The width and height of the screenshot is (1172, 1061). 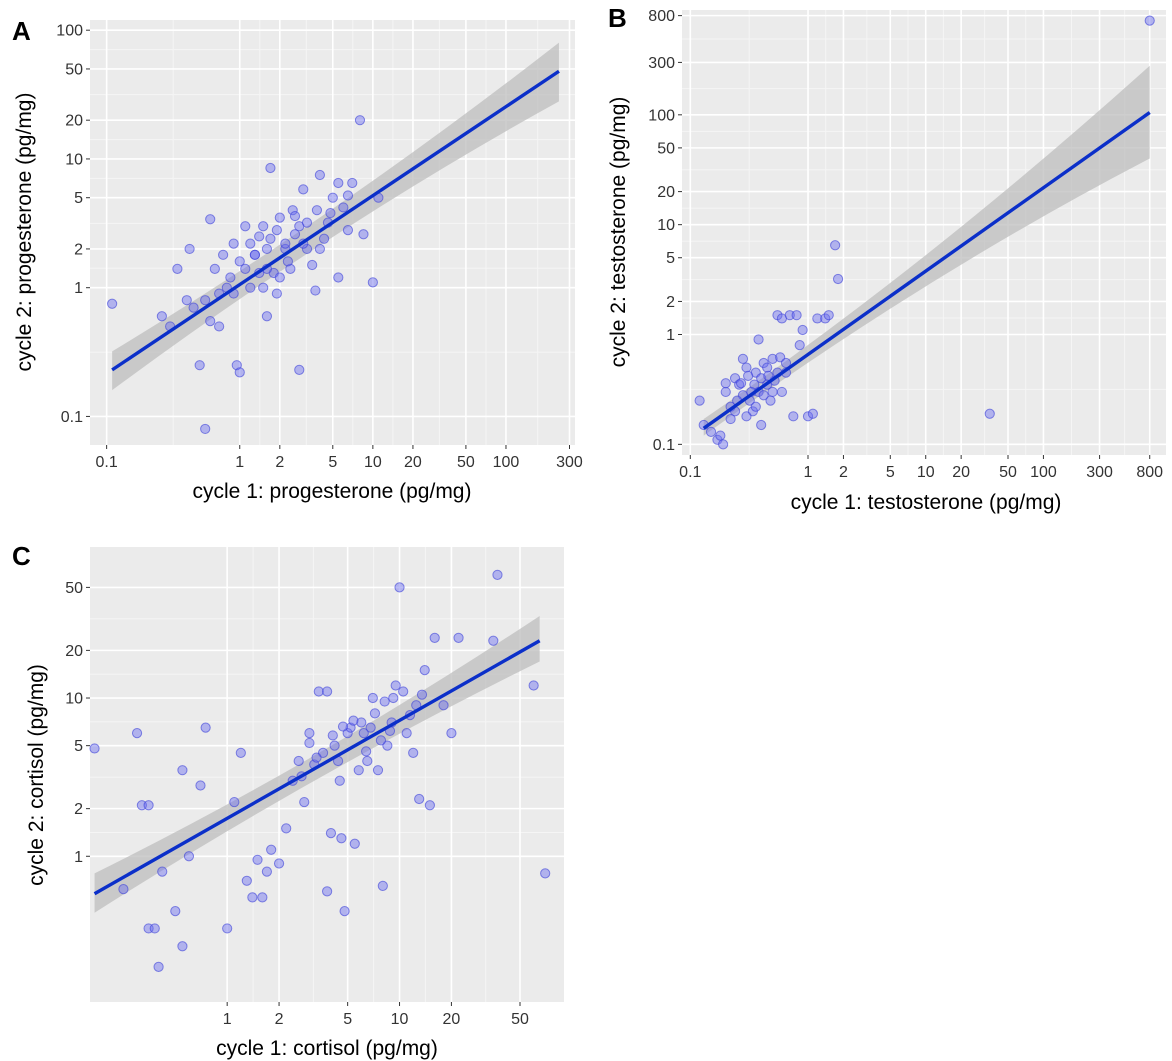 I want to click on panel-a-x-axis-title: cycle 1: progesterone (pg/mg), so click(x=332, y=491).